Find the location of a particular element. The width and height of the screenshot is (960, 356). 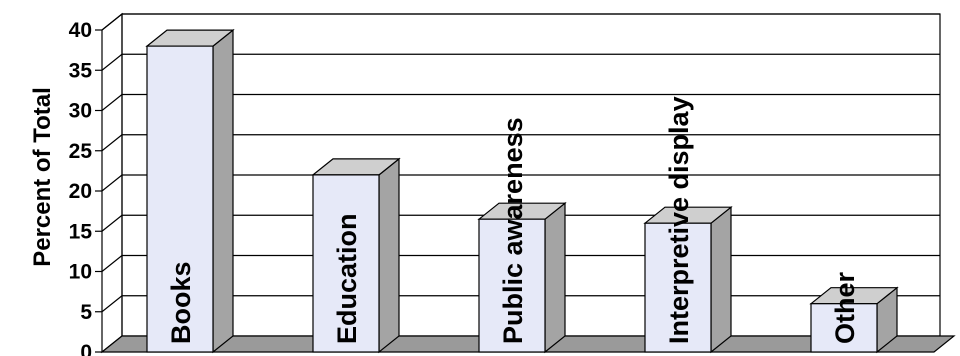

y-tick-label: 20 is located at coordinates (80, 191).